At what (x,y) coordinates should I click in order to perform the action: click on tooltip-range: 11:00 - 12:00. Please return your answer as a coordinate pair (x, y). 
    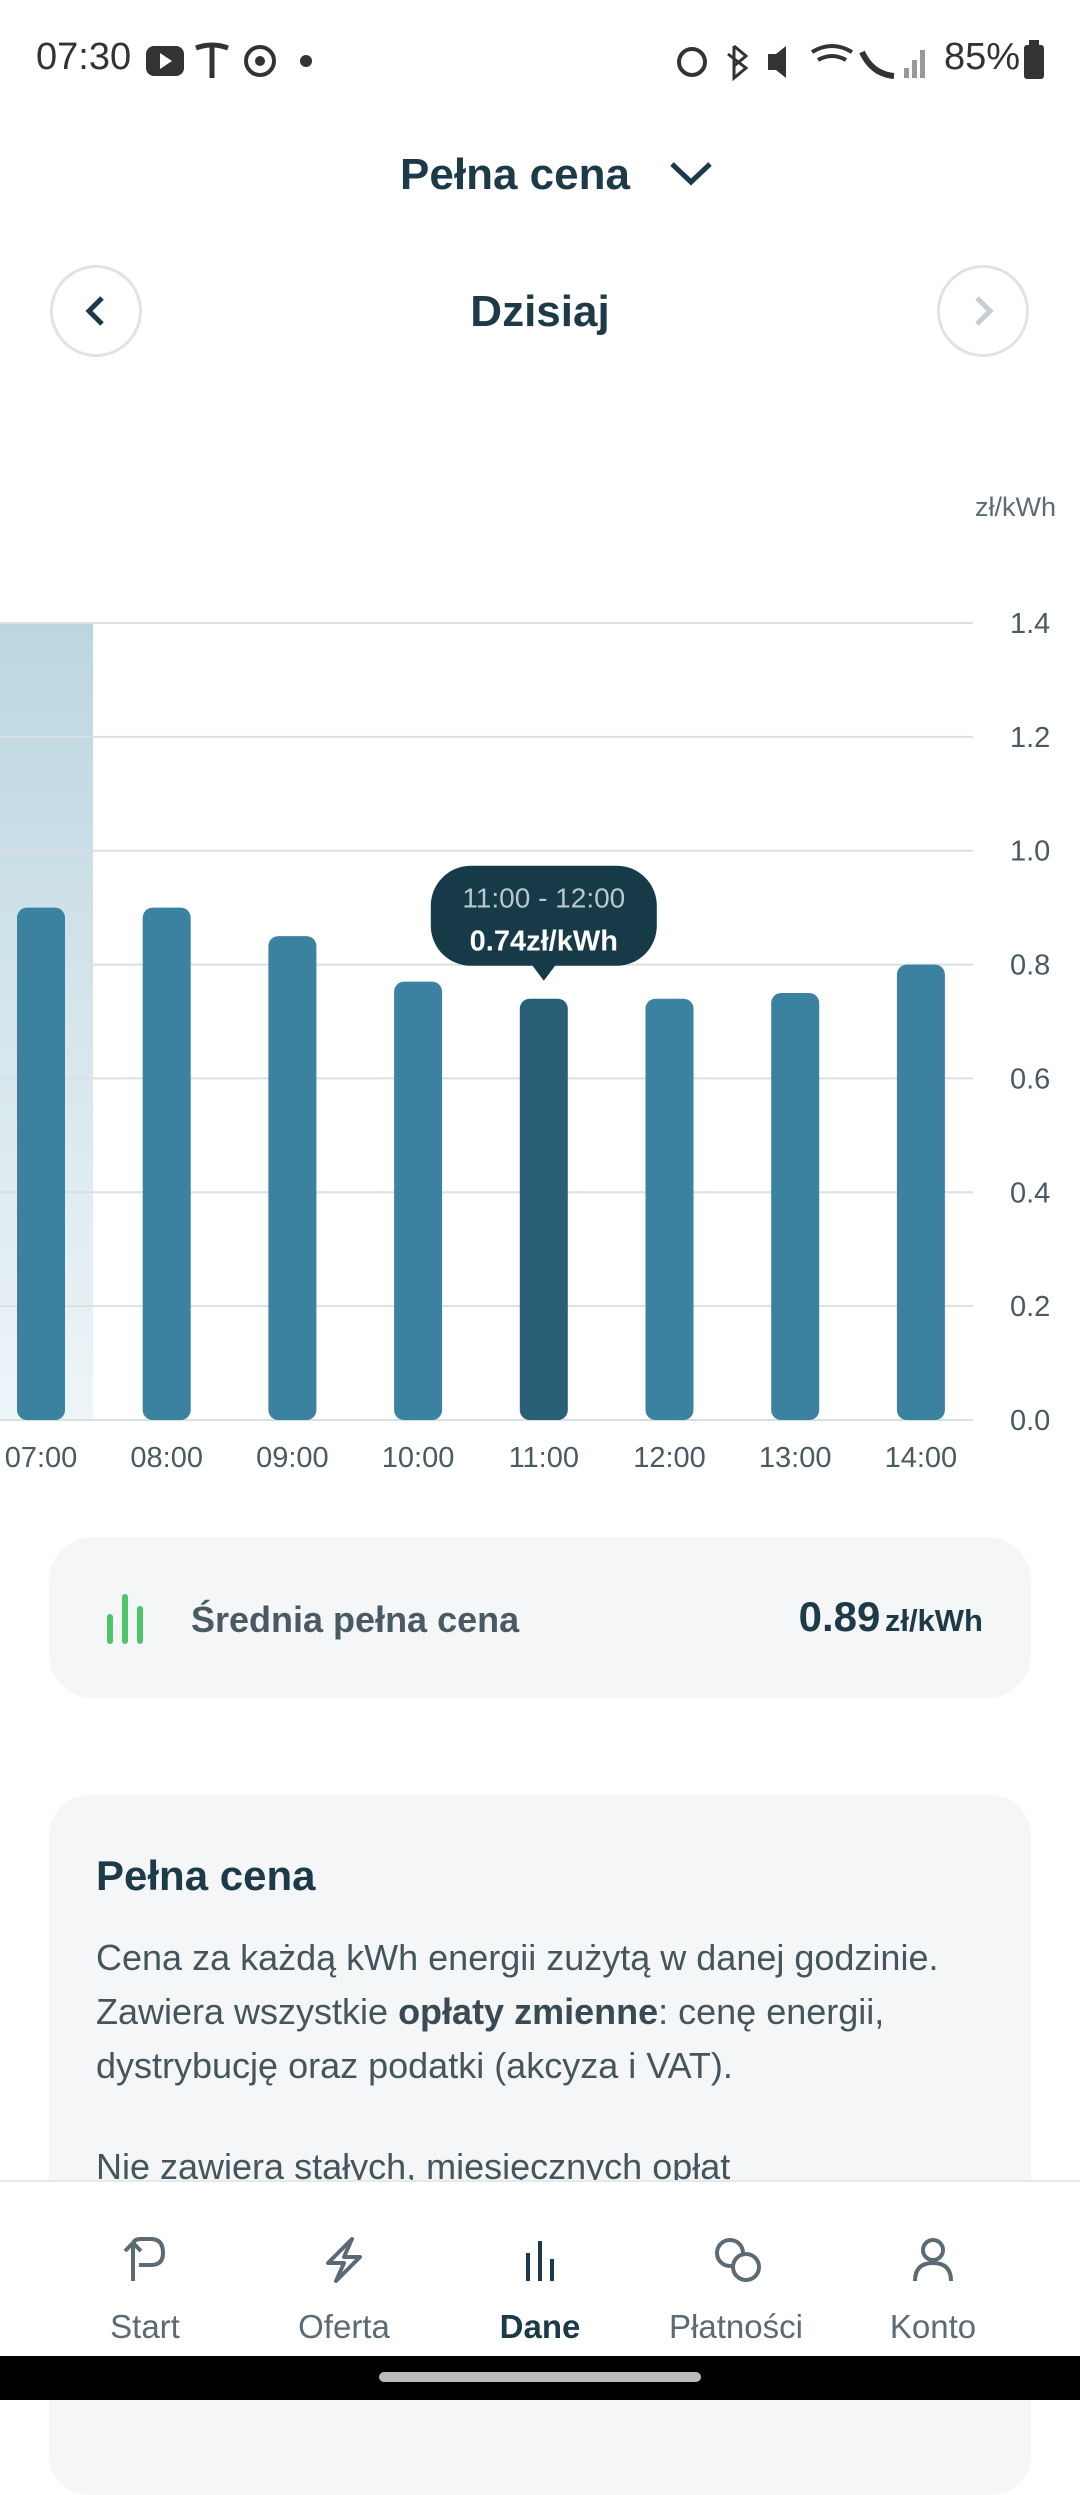
    Looking at the image, I should click on (543, 898).